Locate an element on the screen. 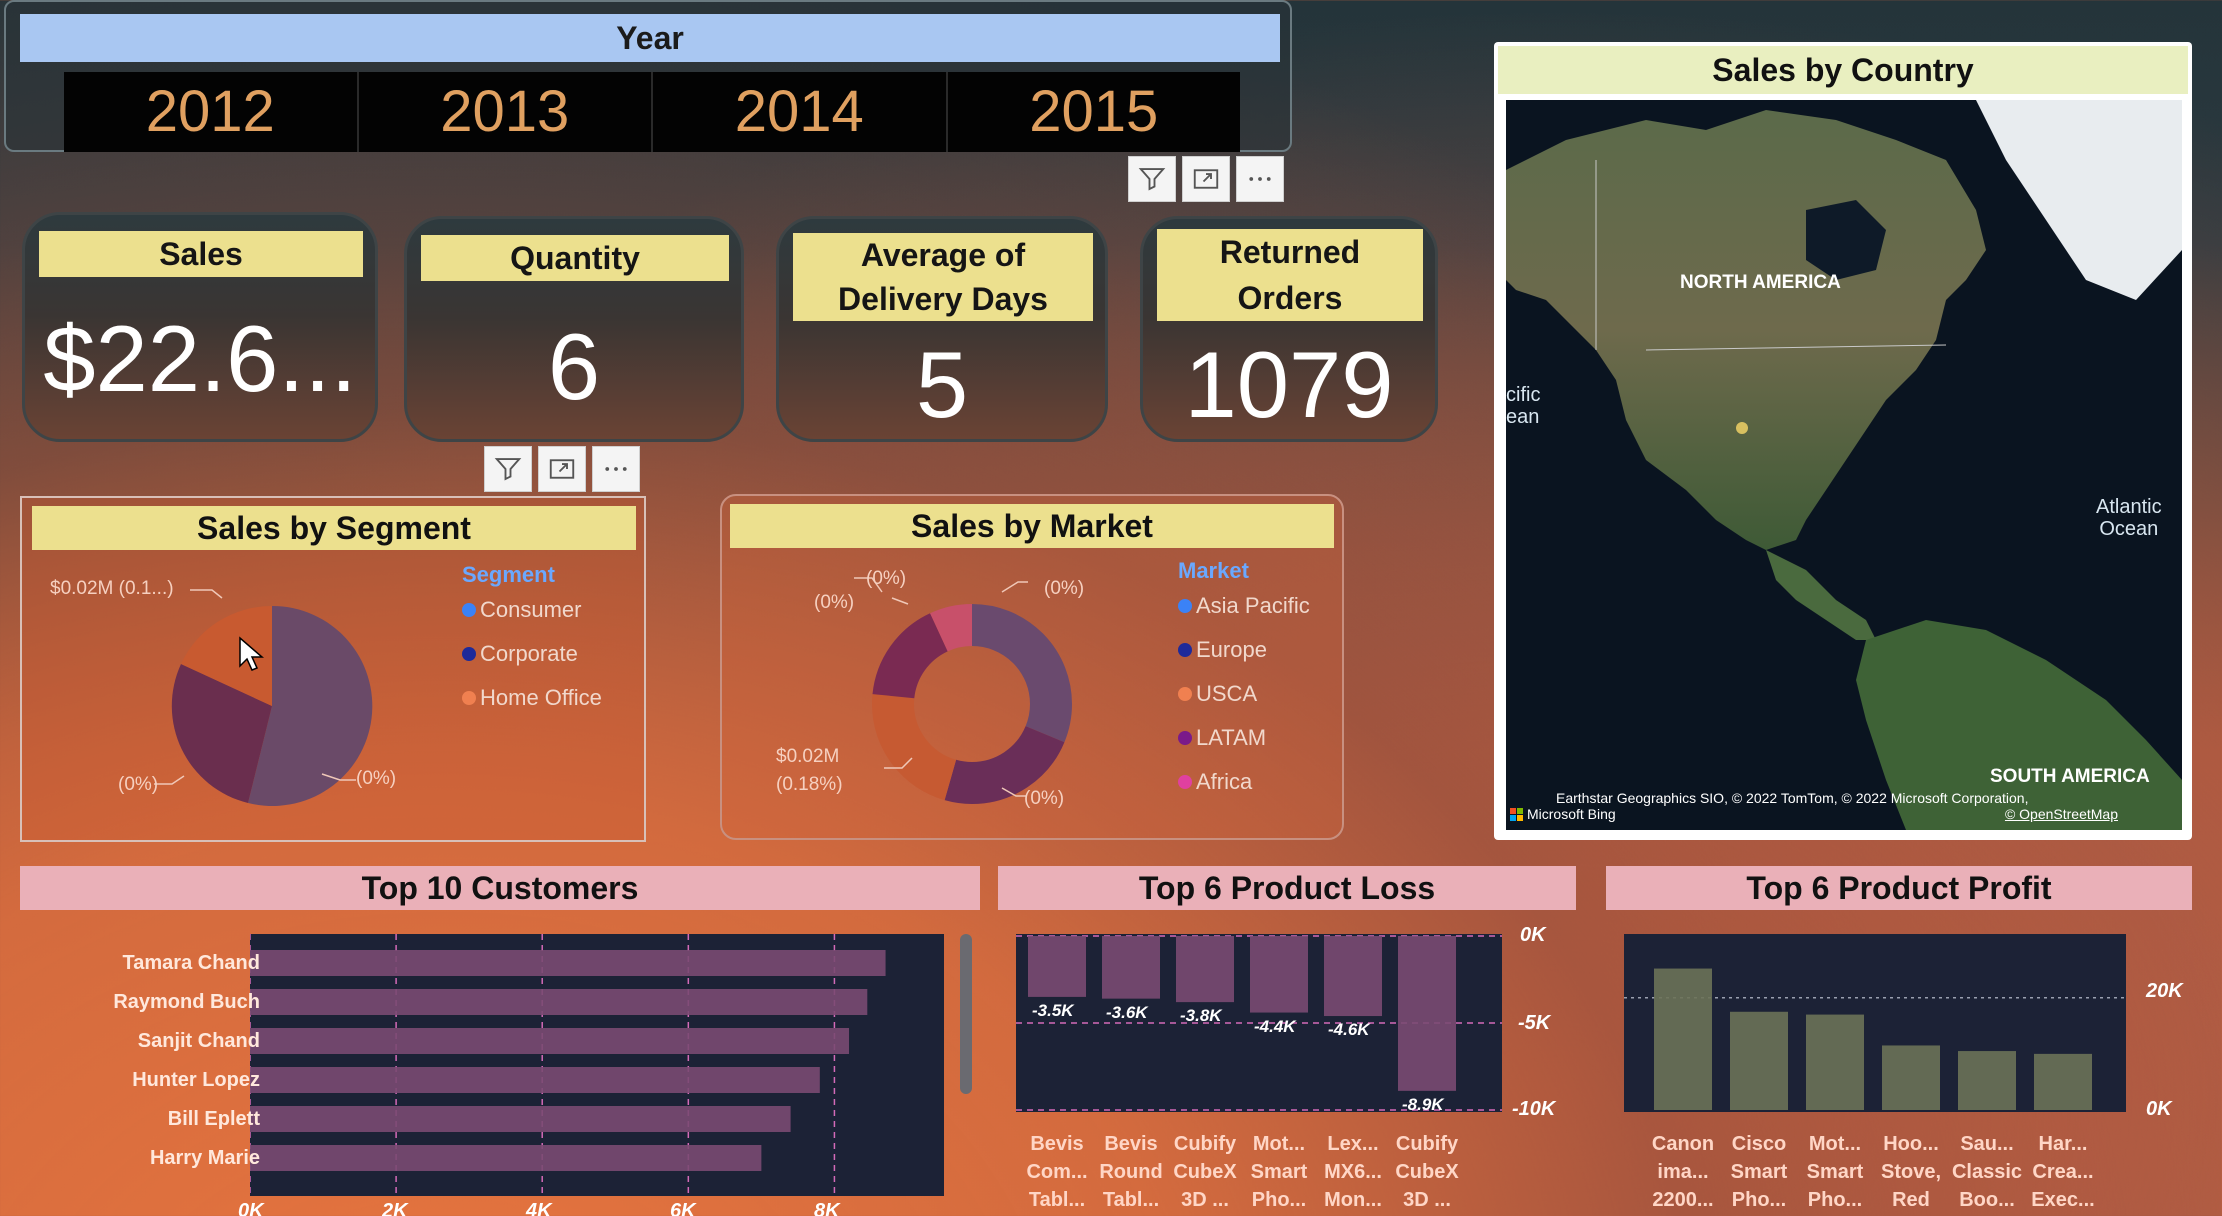  market-label-top-b: (0%) is located at coordinates (834, 602).